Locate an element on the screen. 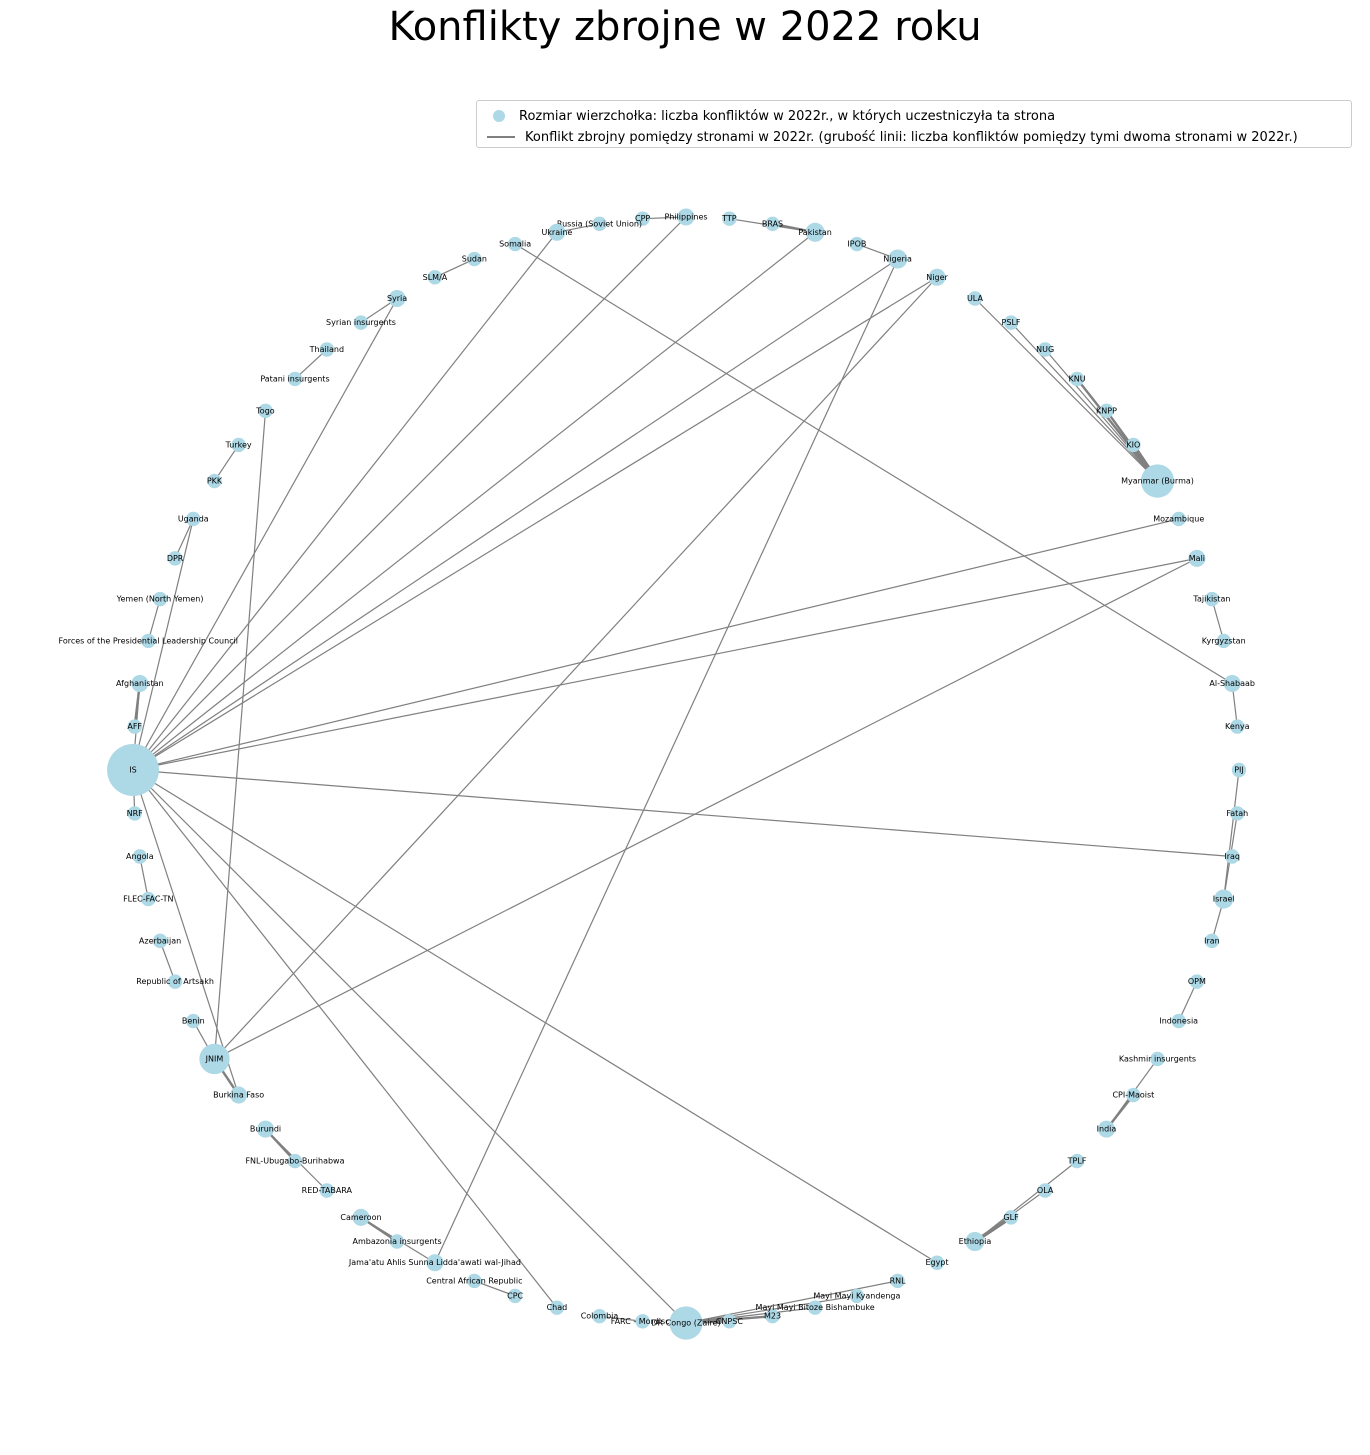 This screenshot has height=1455, width=1370. edge-myanmar-burma-pslf is located at coordinates (1084, 402).